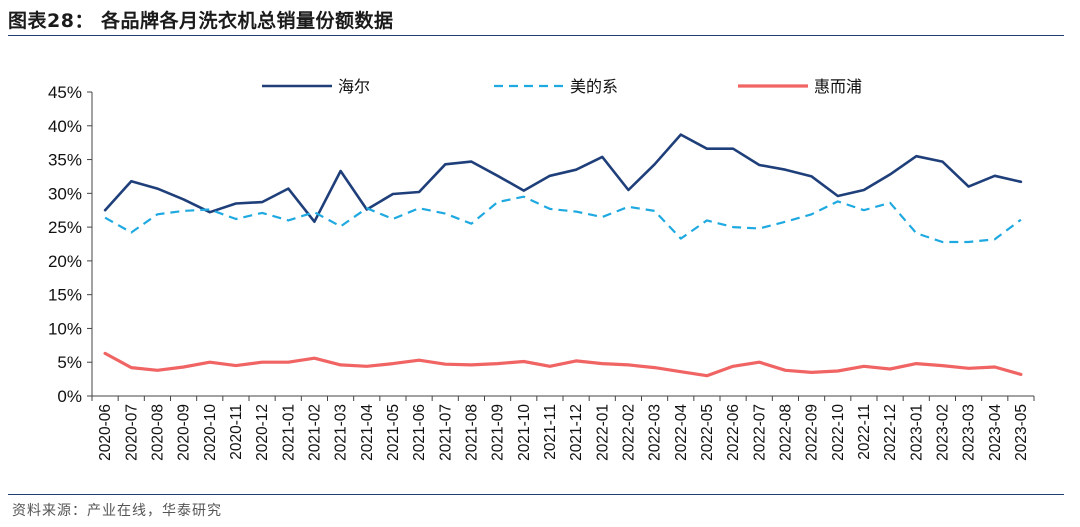 This screenshot has width=1080, height=527. What do you see at coordinates (236, 432) in the screenshot?
I see `x-tick-label: 2020-11` at bounding box center [236, 432].